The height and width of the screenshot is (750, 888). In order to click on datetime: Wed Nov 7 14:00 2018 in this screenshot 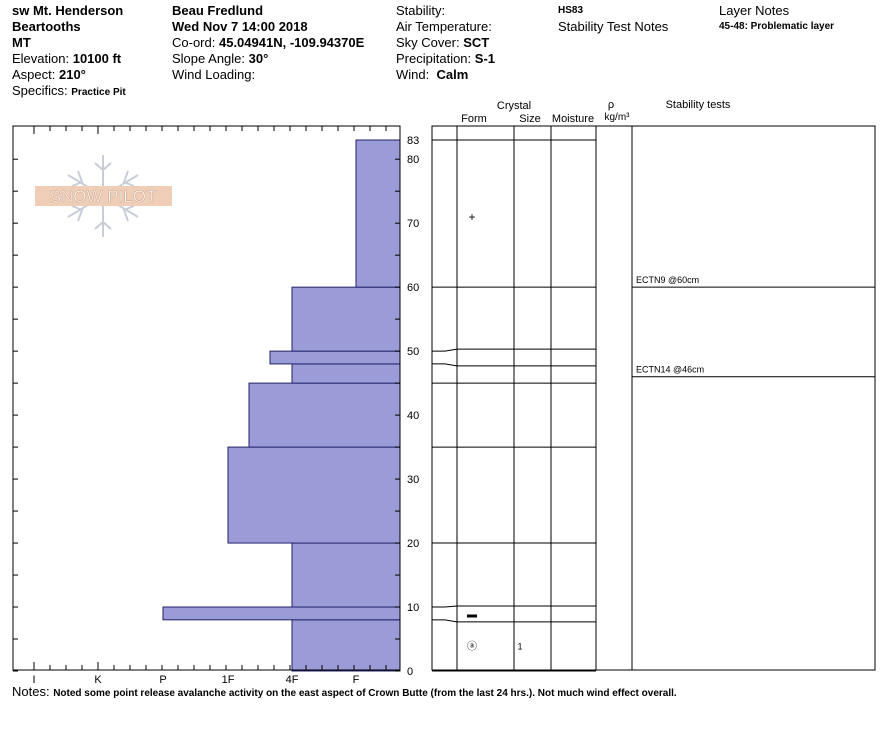, I will do `click(240, 26)`.